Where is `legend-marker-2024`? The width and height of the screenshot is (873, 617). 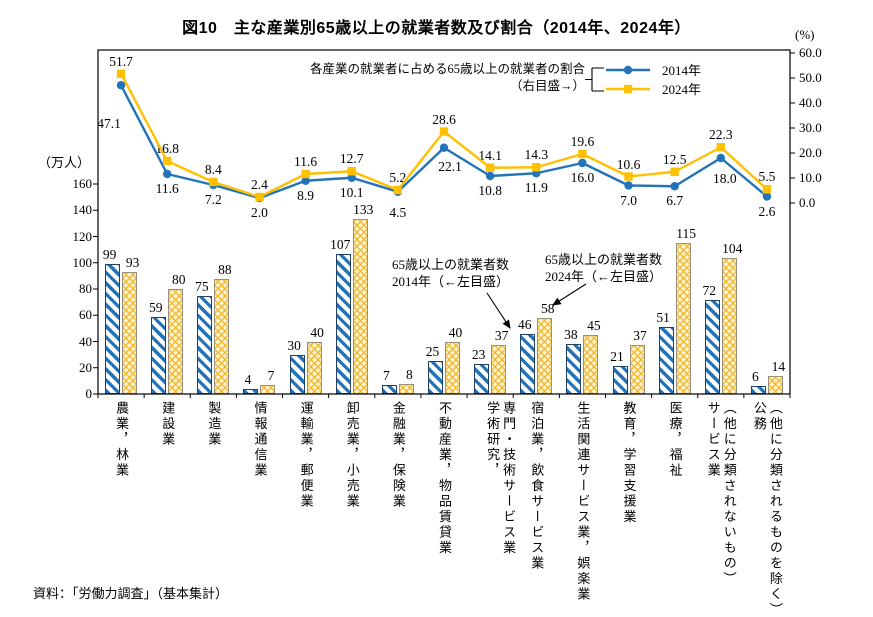
legend-marker-2024 is located at coordinates (628, 89).